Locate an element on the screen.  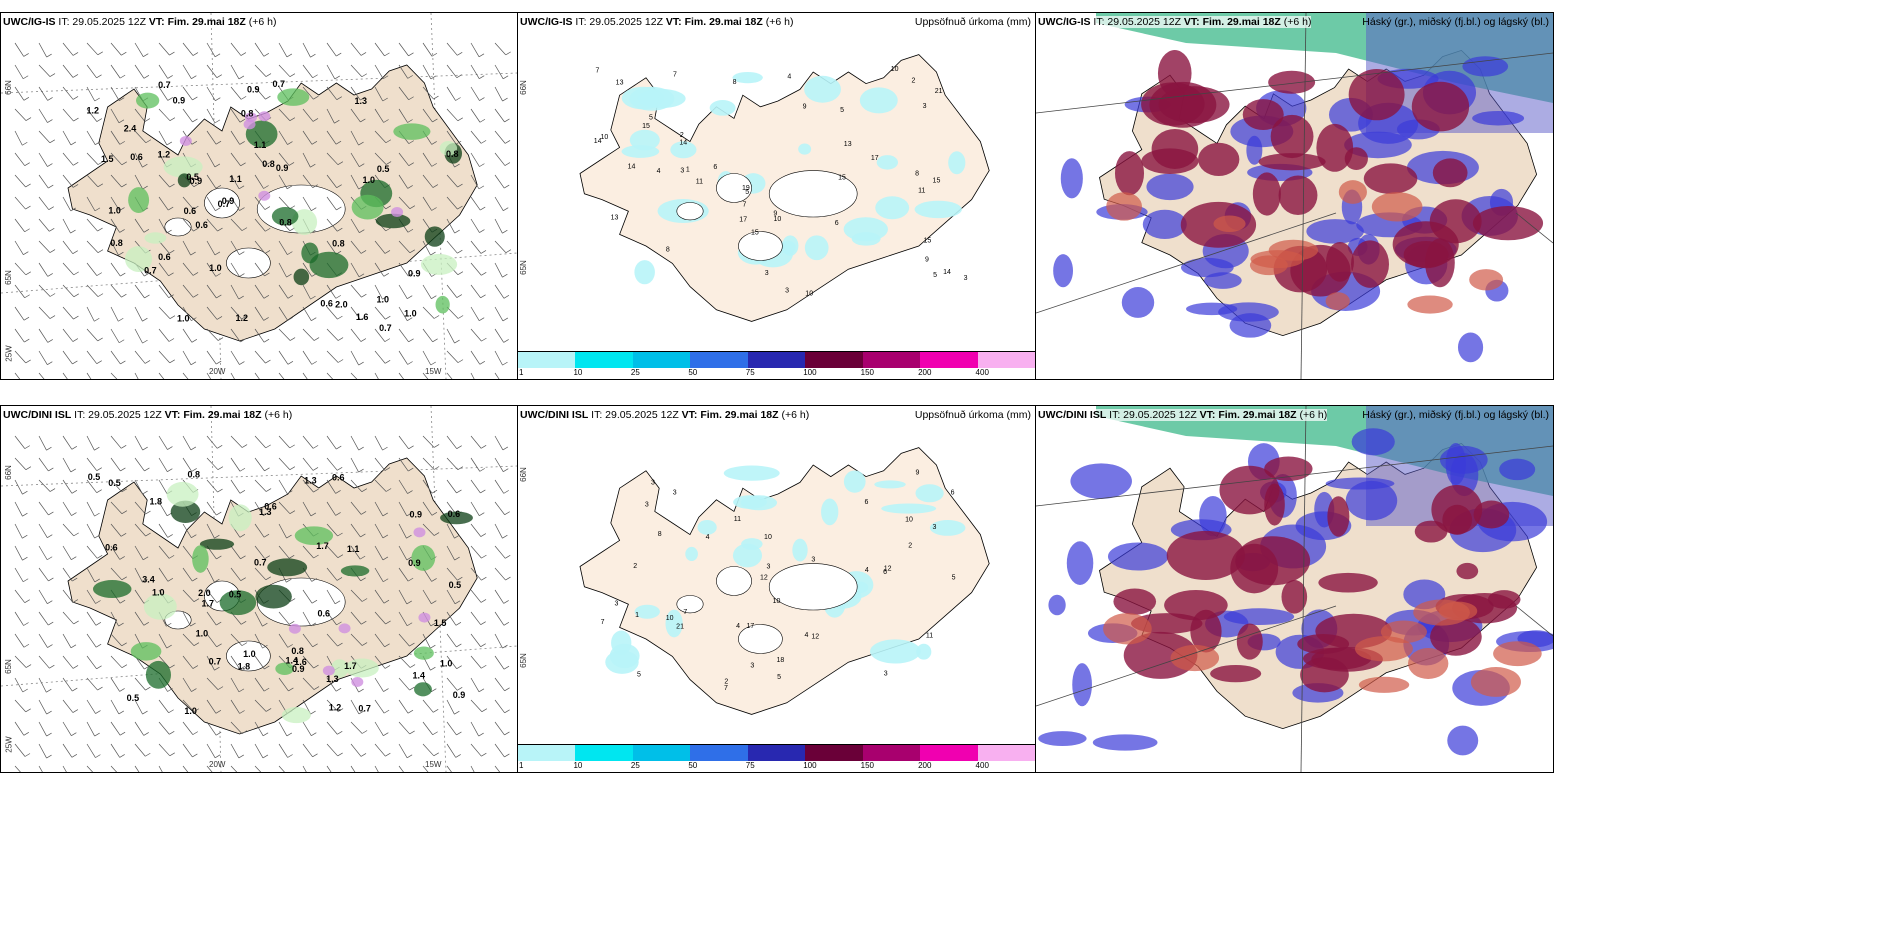
low-cloud is located at coordinates (1174, 73).